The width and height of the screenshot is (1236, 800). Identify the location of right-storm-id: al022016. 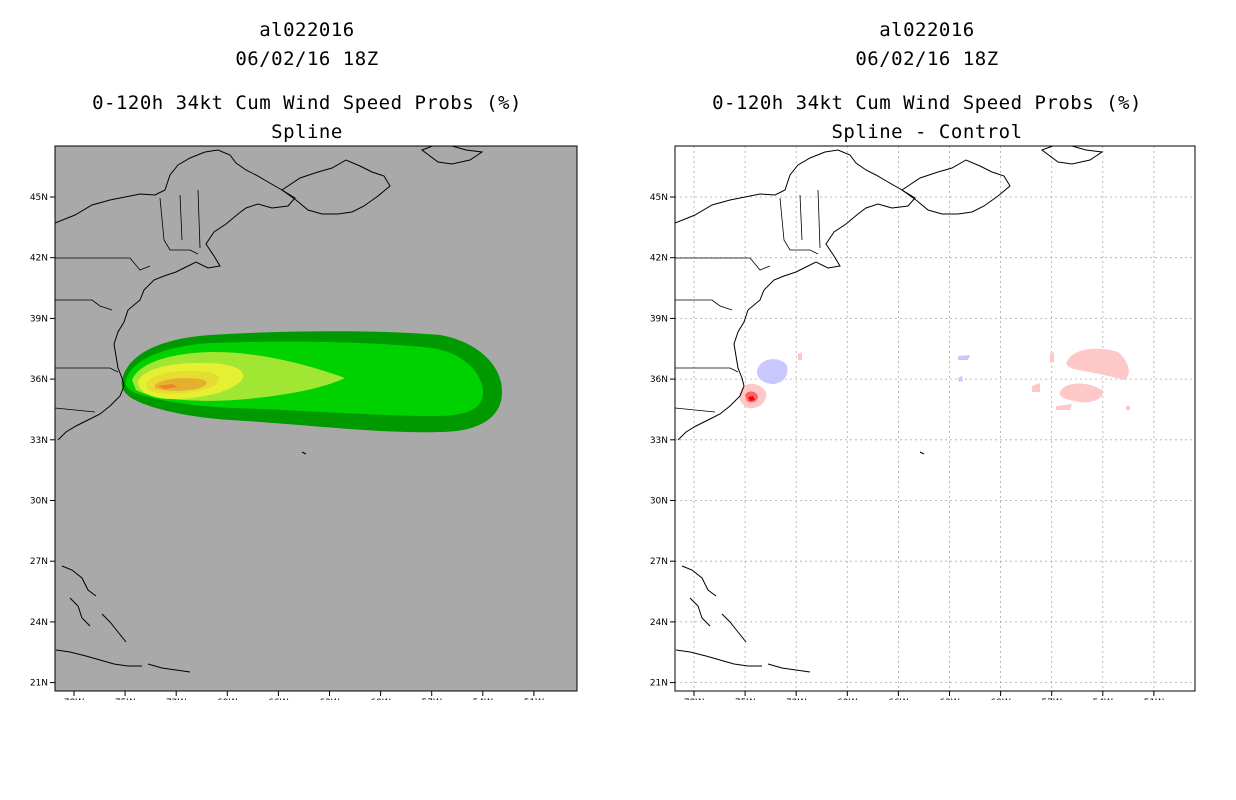
(927, 30).